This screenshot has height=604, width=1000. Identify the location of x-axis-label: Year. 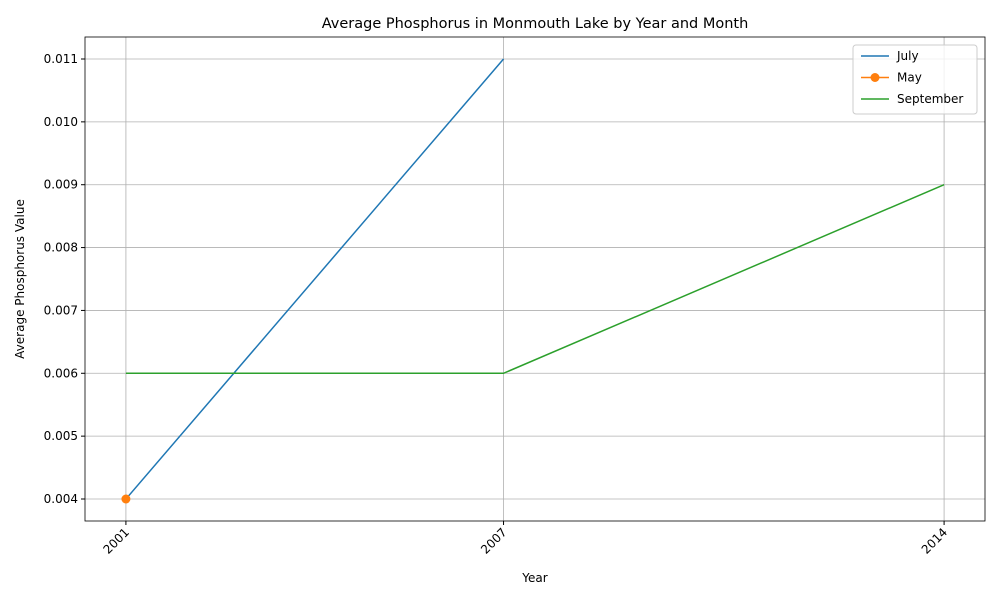
(534, 578).